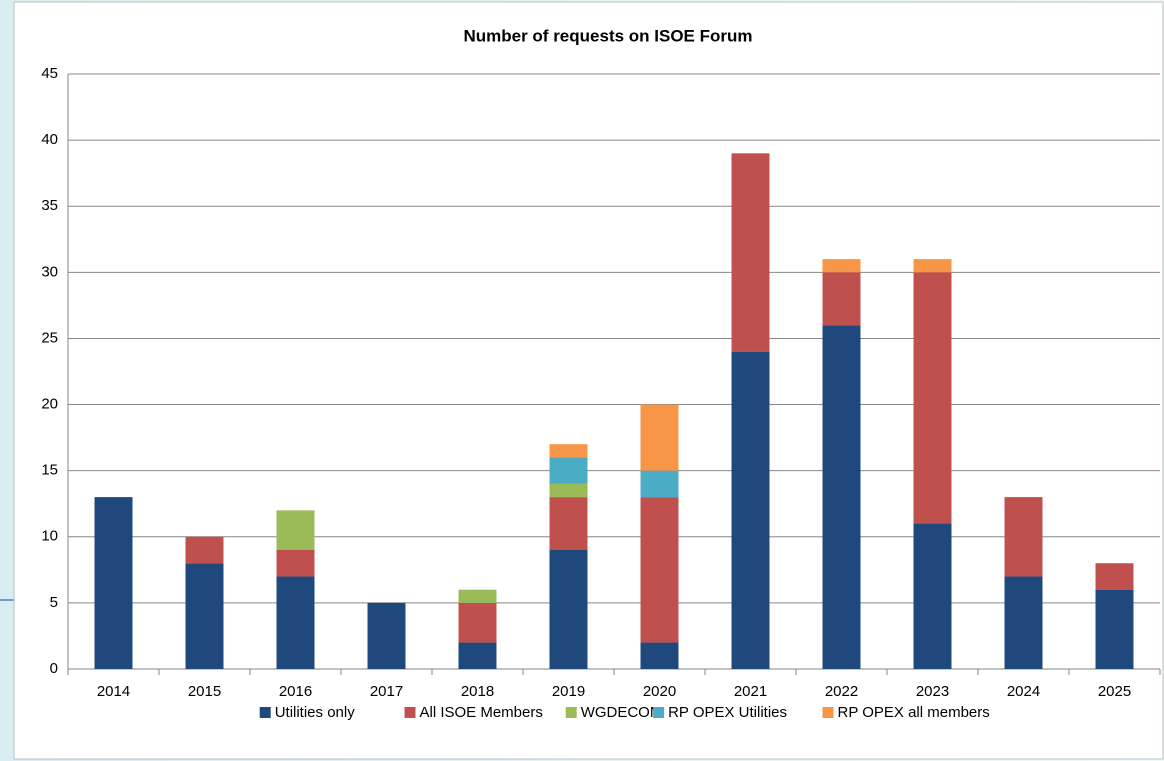 The width and height of the screenshot is (1164, 761). I want to click on legend-label: RP OPEX all members, so click(914, 712).